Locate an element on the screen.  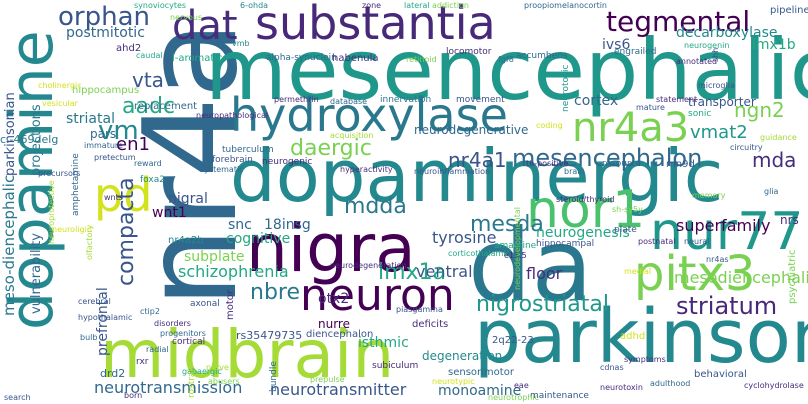
word-nr4as: nr4as is located at coordinates (717, 259).